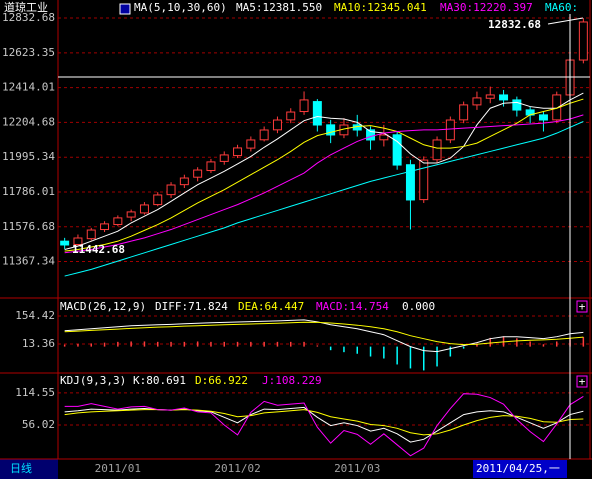 The image size is (592, 479). Describe the element at coordinates (28, 121) in the screenshot. I see `y-tick-label: 12204.68` at that location.